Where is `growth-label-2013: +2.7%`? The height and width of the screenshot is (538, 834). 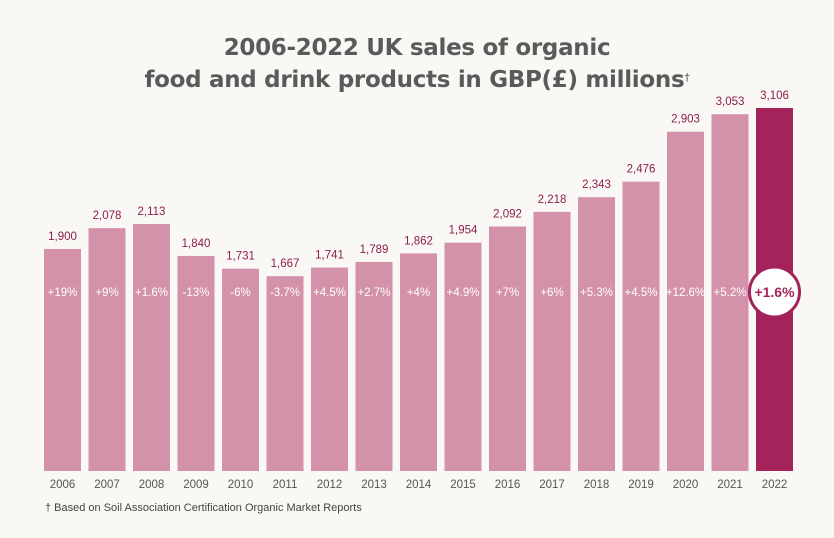 growth-label-2013: +2.7% is located at coordinates (374, 293).